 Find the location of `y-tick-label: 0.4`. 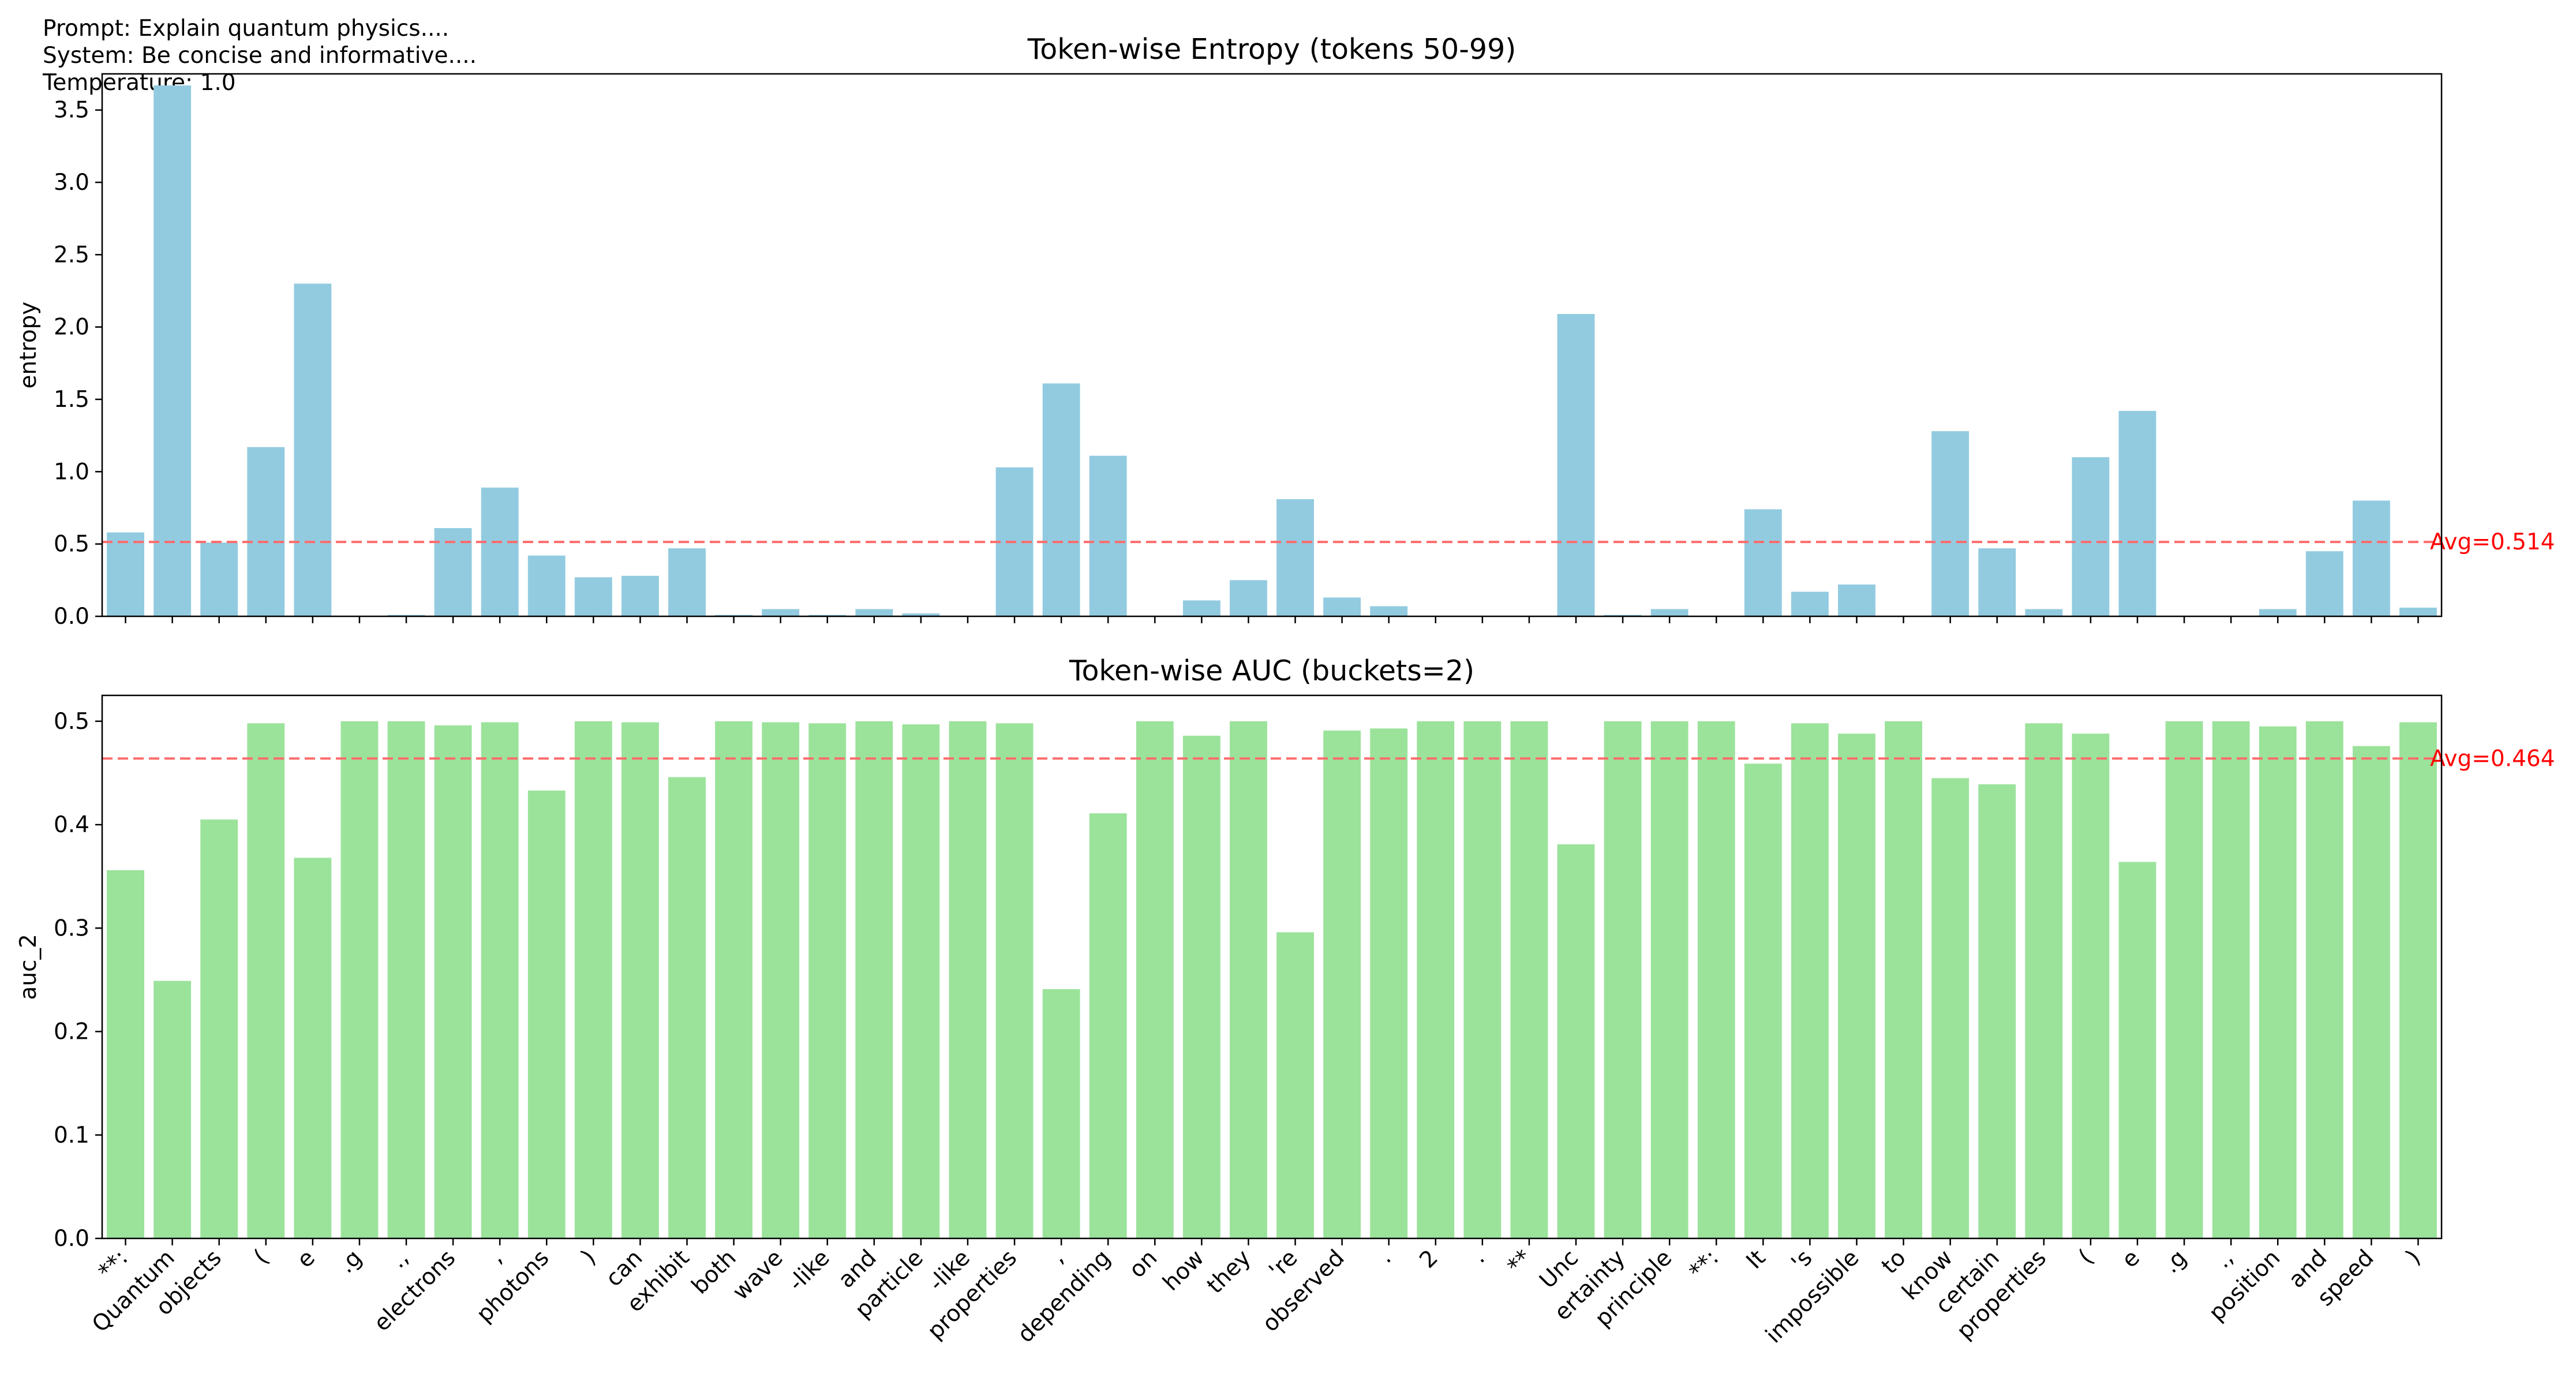

y-tick-label: 0.4 is located at coordinates (71, 825).